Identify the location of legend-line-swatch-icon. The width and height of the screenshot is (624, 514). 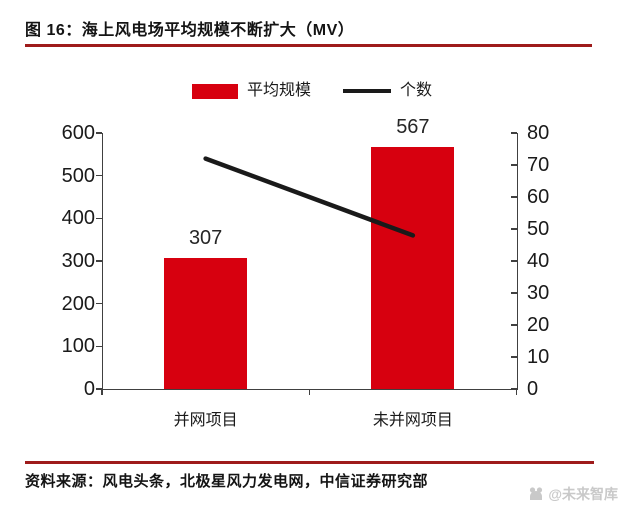
(367, 91).